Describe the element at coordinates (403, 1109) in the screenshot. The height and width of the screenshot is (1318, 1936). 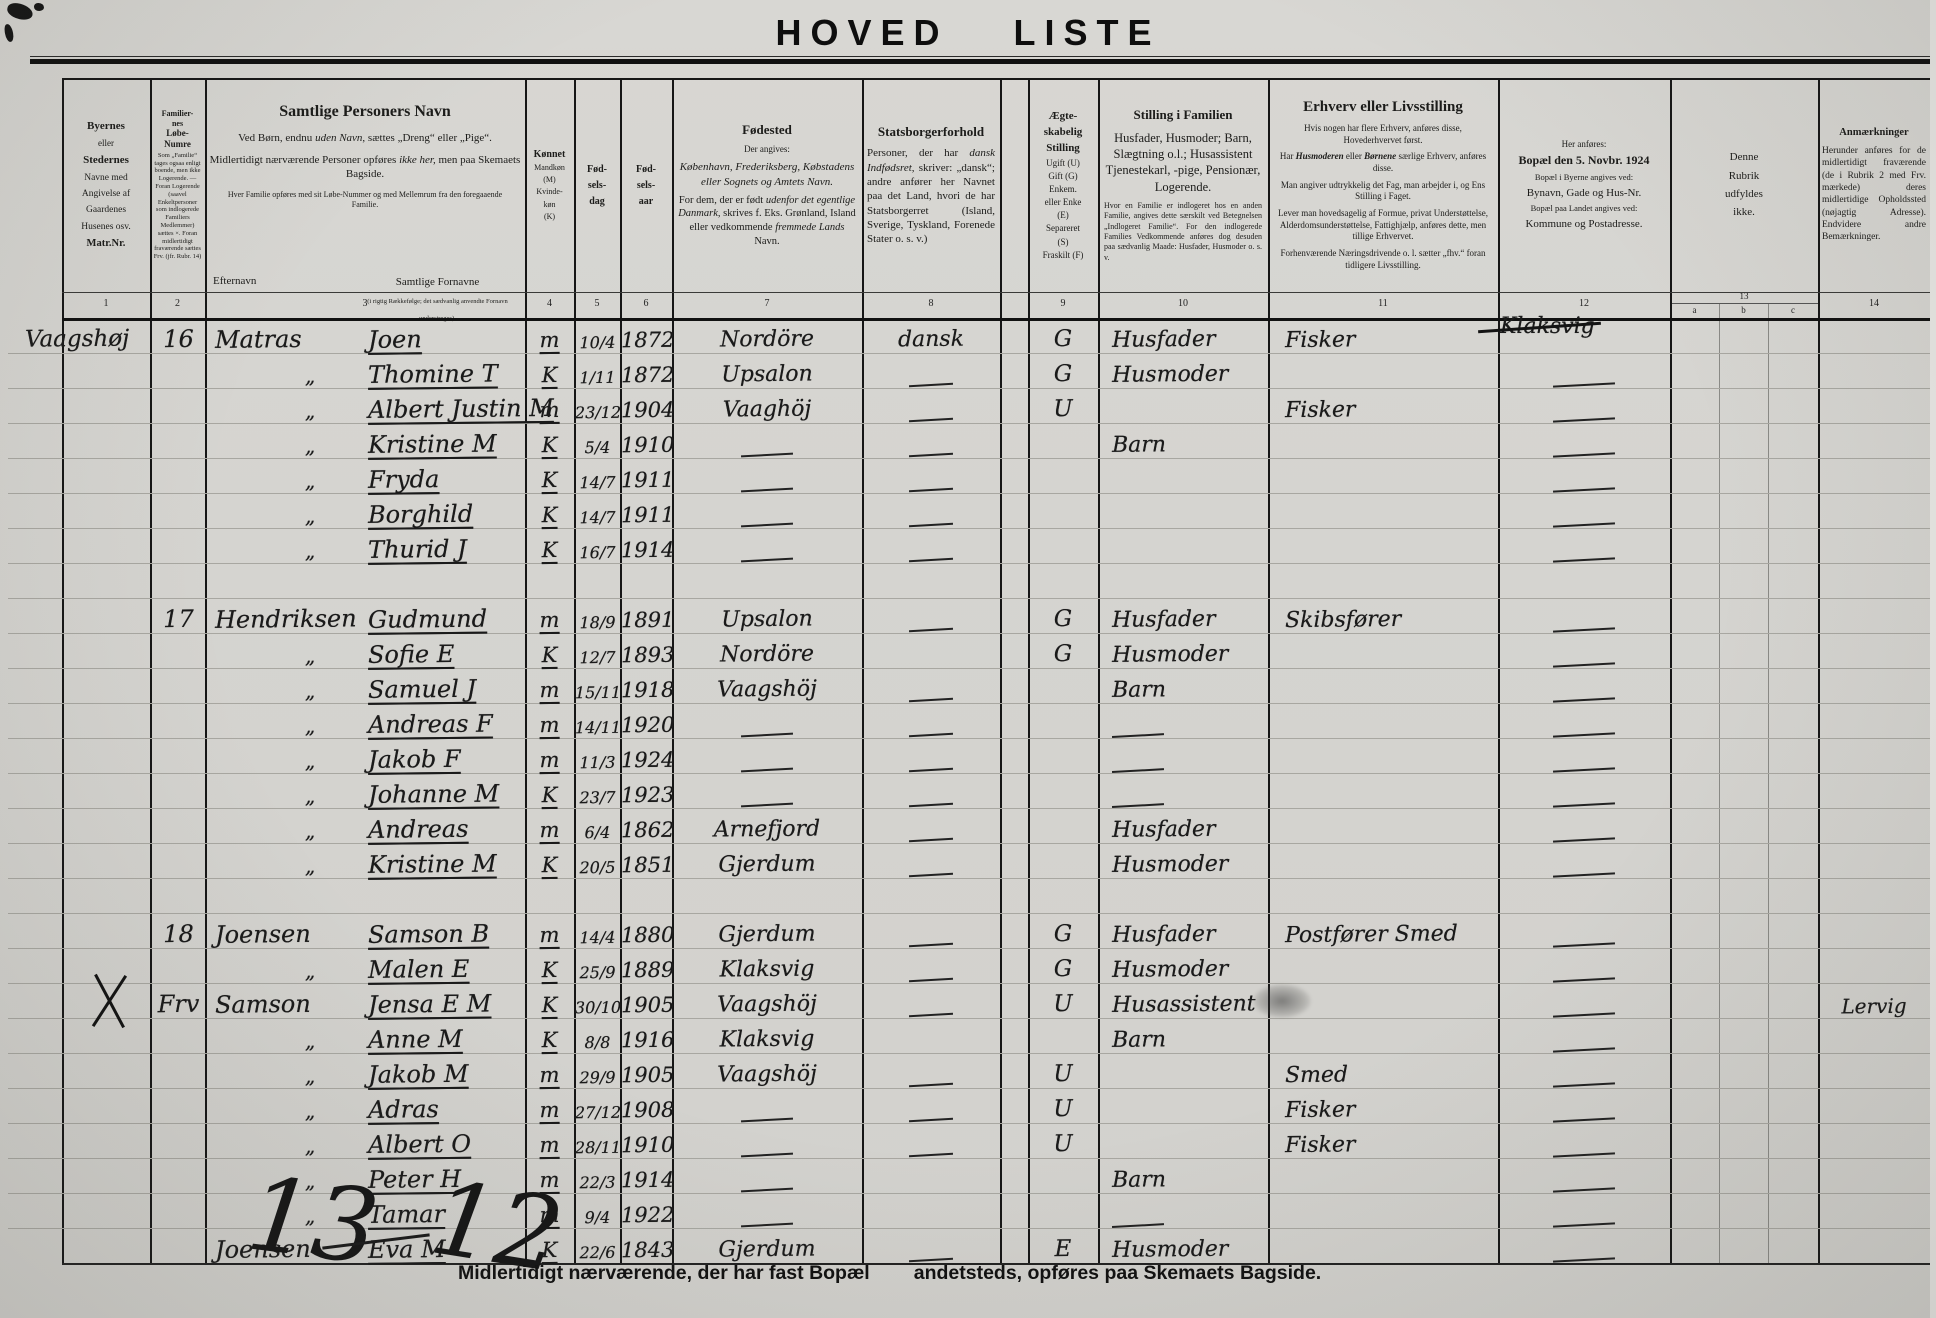
I see `cell-fornavn: Adras` at that location.